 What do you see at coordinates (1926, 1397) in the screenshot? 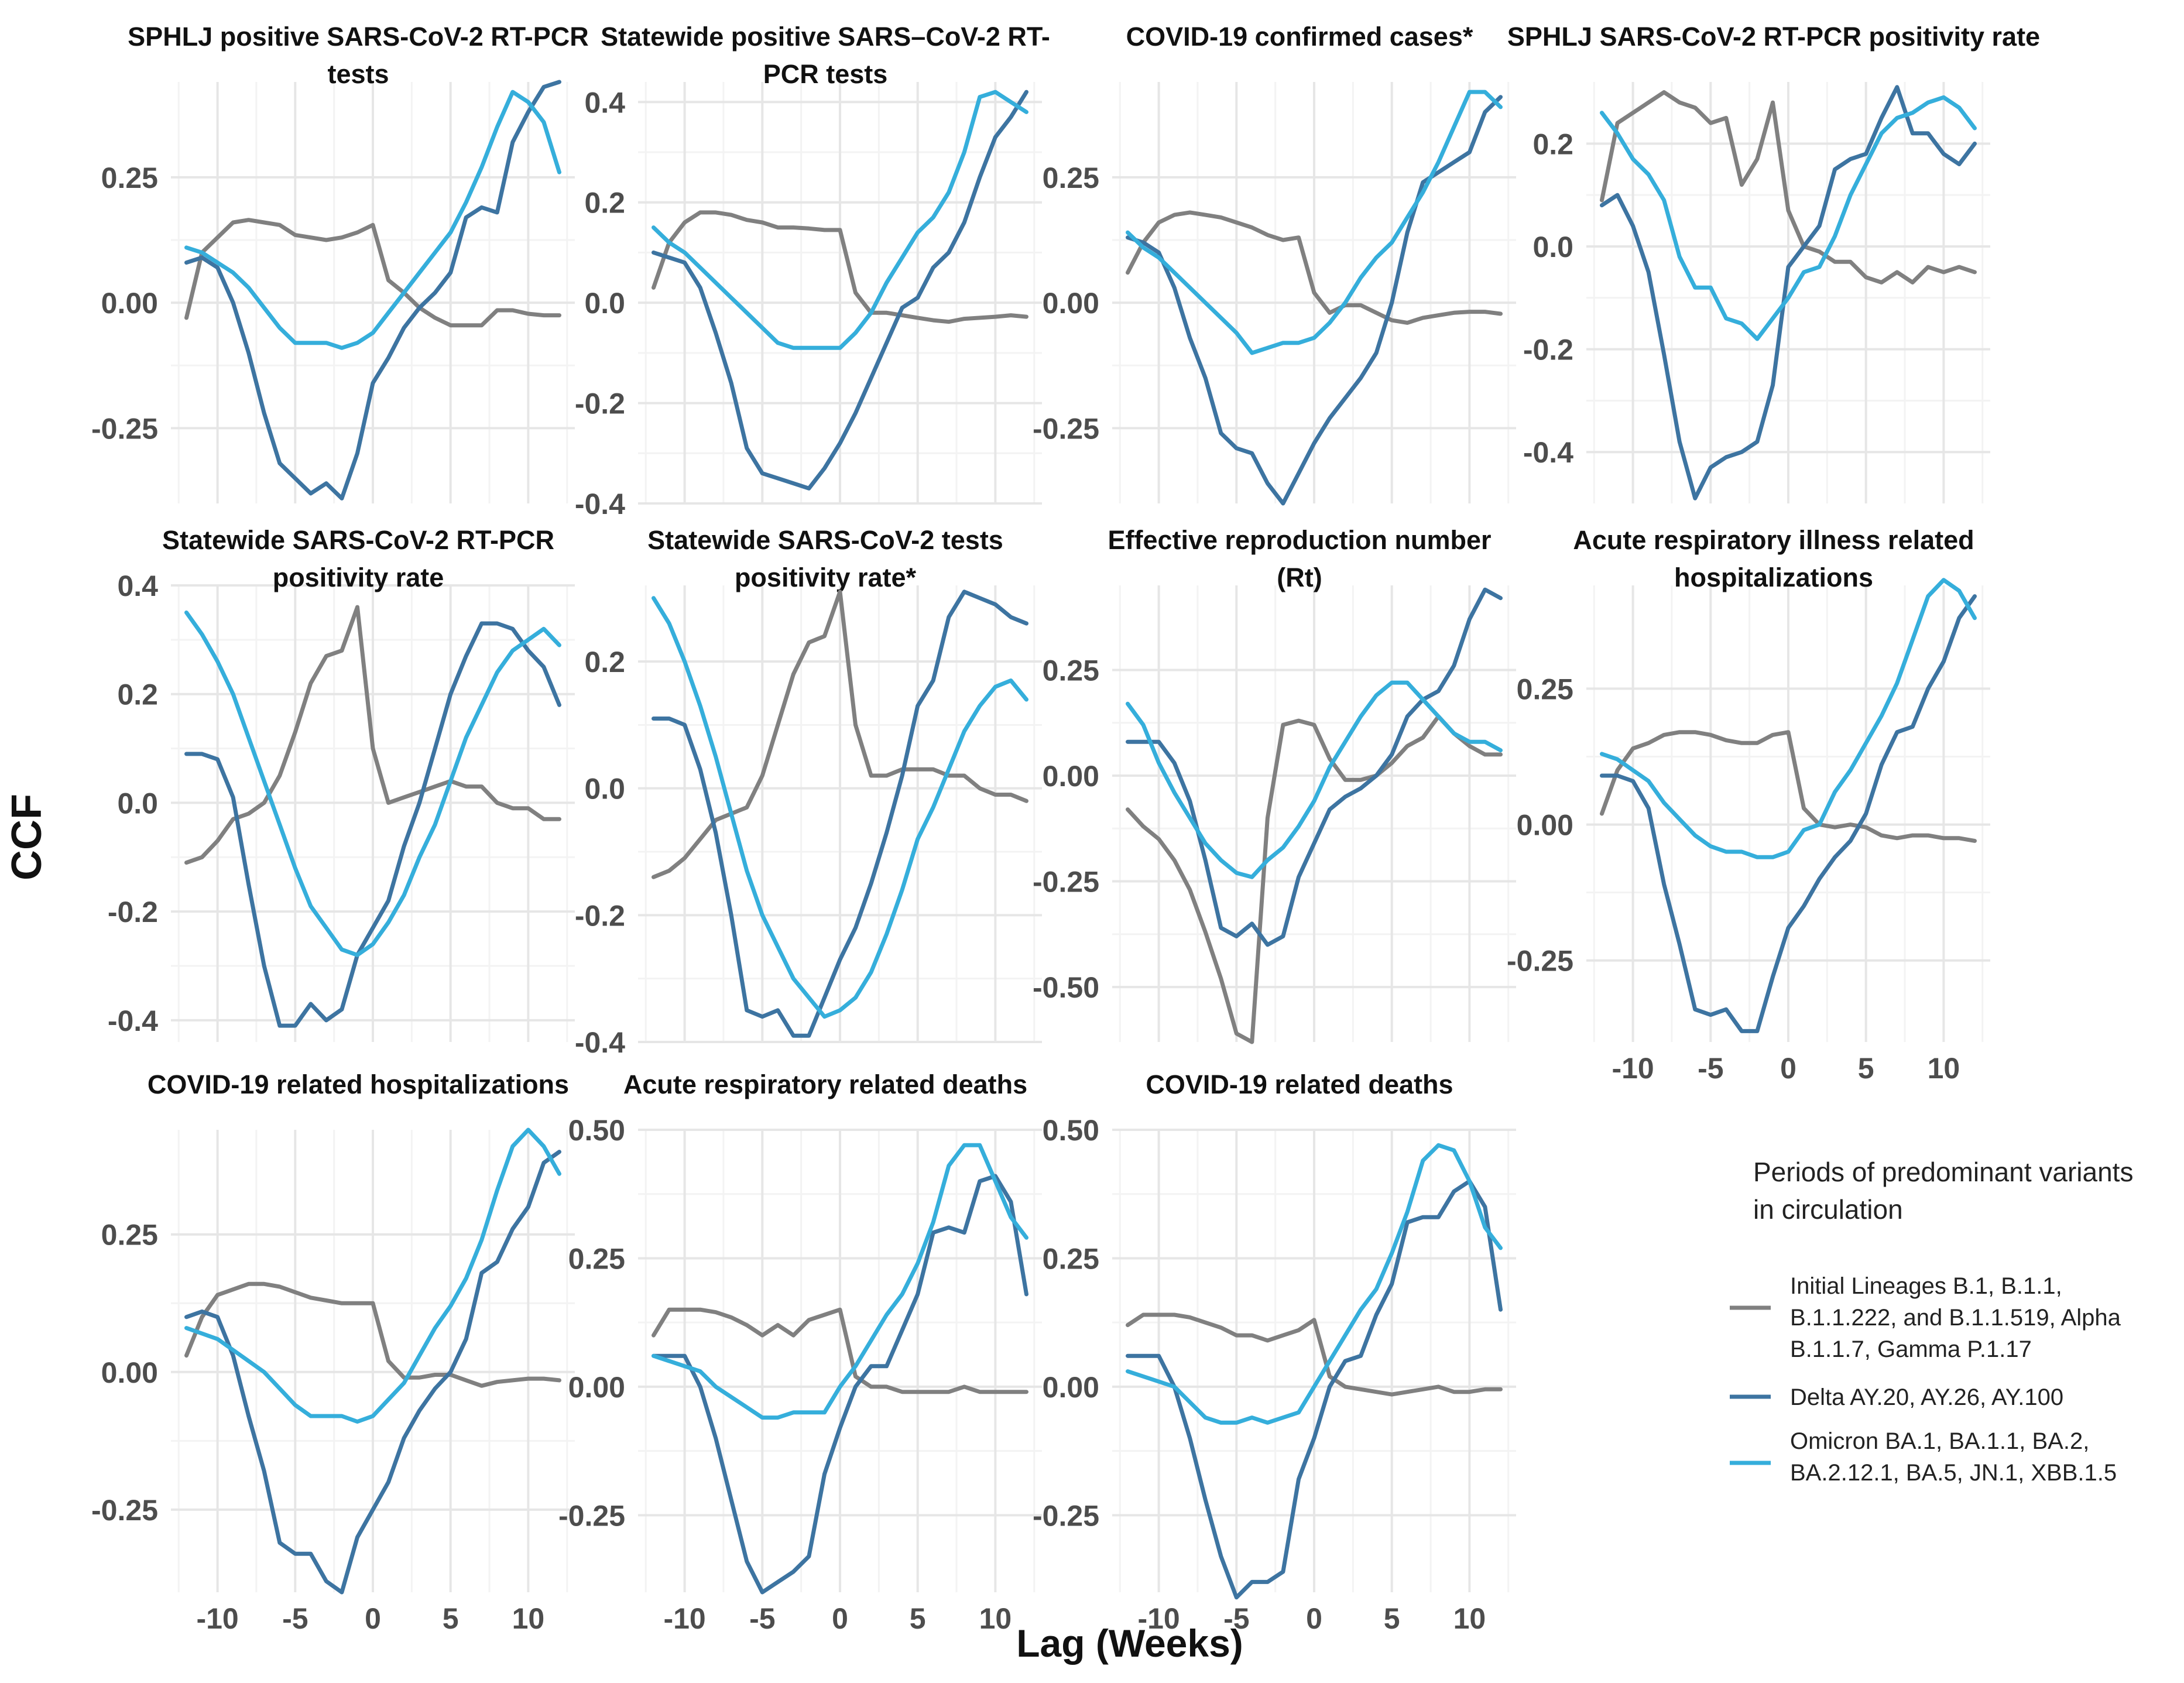
I see `legend-label: Delta AY.20, AY.26, AY.100` at bounding box center [1926, 1397].